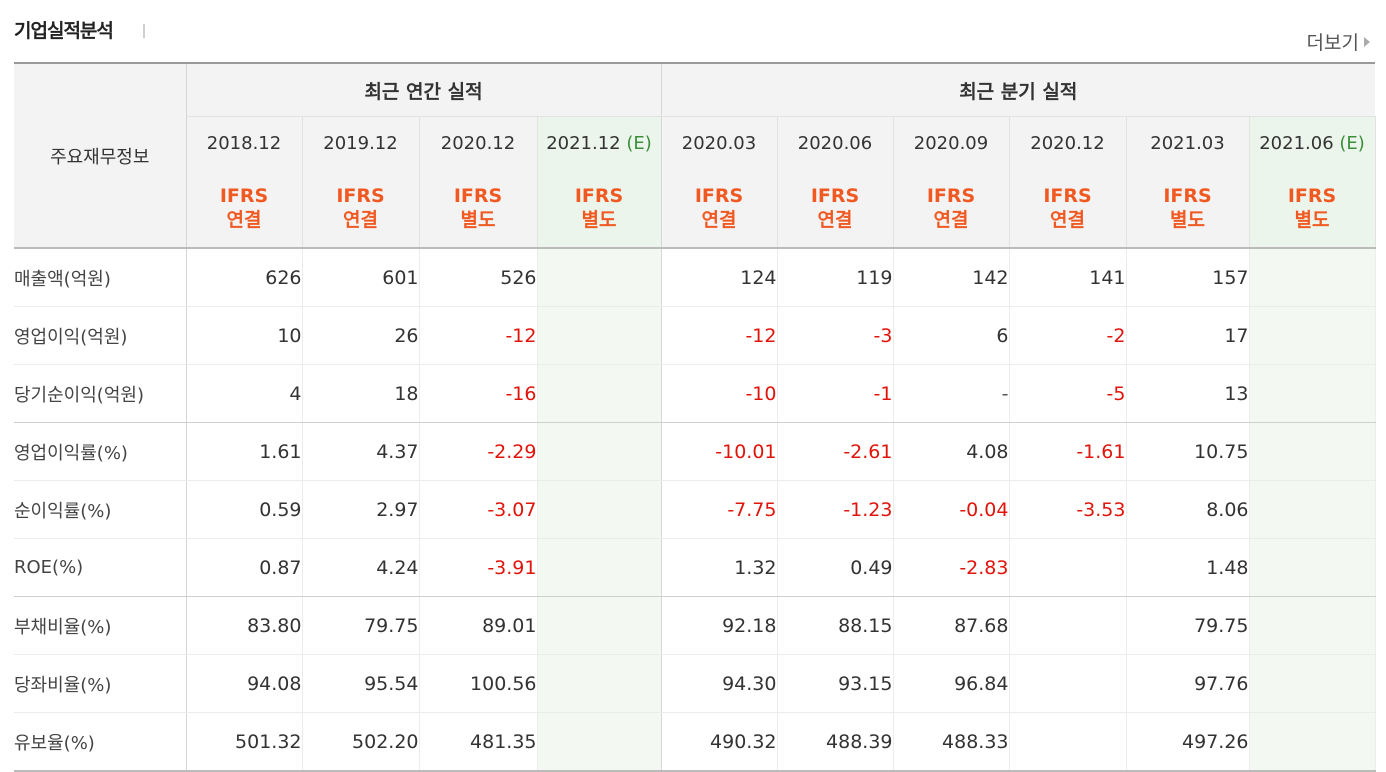  Describe the element at coordinates (719, 742) in the screenshot. I see `table-cell: 490.32` at that location.